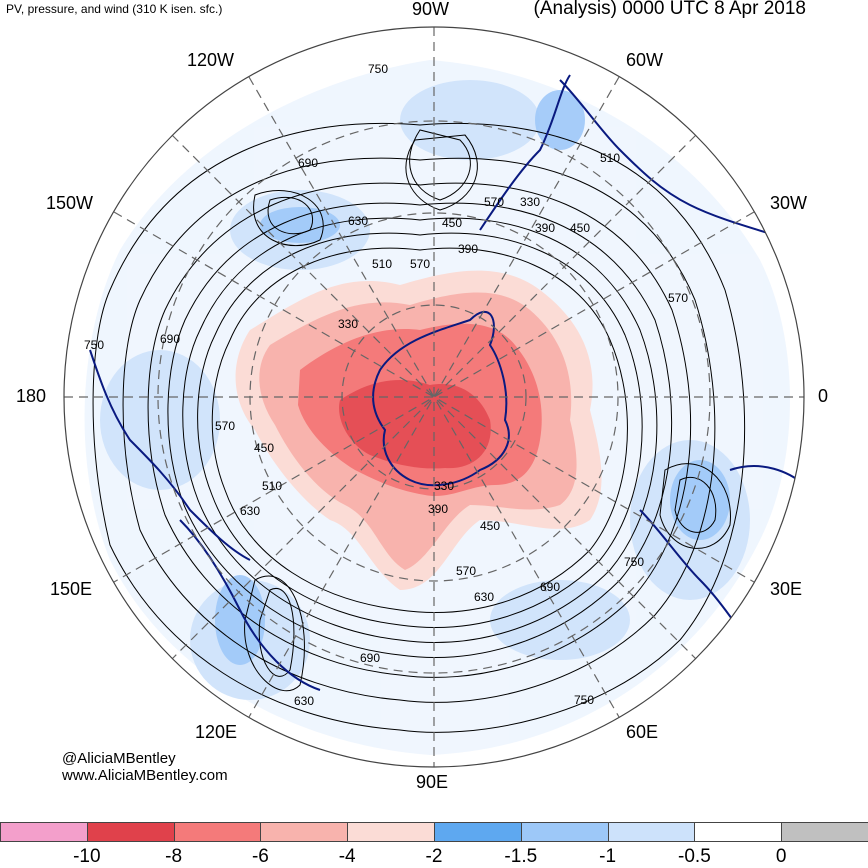 The width and height of the screenshot is (868, 868). Describe the element at coordinates (434, 844) in the screenshot. I see `pv-colorbar: -10 -8 -6 -4 -2 -1.5 -1 -0.5 0` at that location.